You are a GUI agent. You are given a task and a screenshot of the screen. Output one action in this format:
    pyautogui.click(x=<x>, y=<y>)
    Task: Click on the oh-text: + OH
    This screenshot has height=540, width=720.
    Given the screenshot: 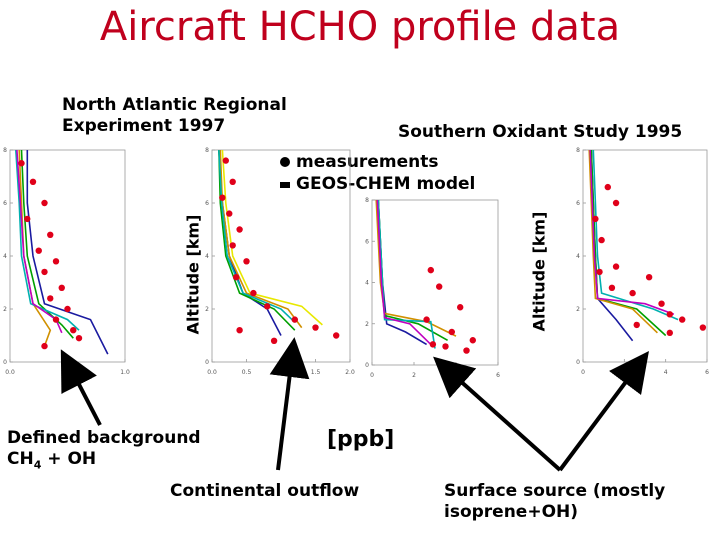 What is the action you would take?
    pyautogui.click(x=69, y=459)
    